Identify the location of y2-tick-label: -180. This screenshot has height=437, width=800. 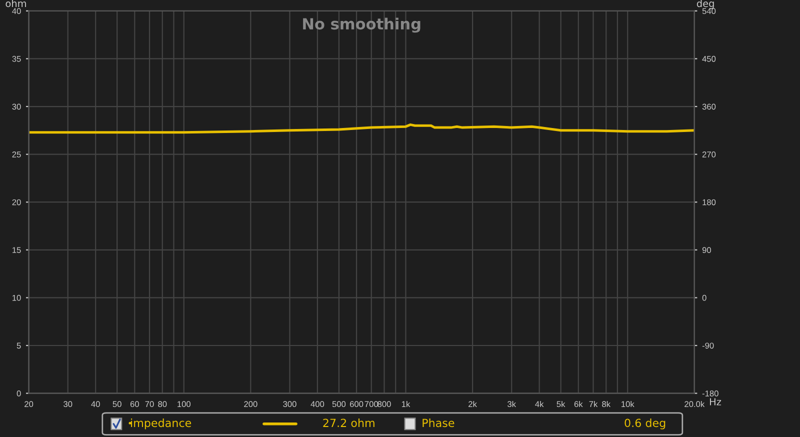
(710, 393).